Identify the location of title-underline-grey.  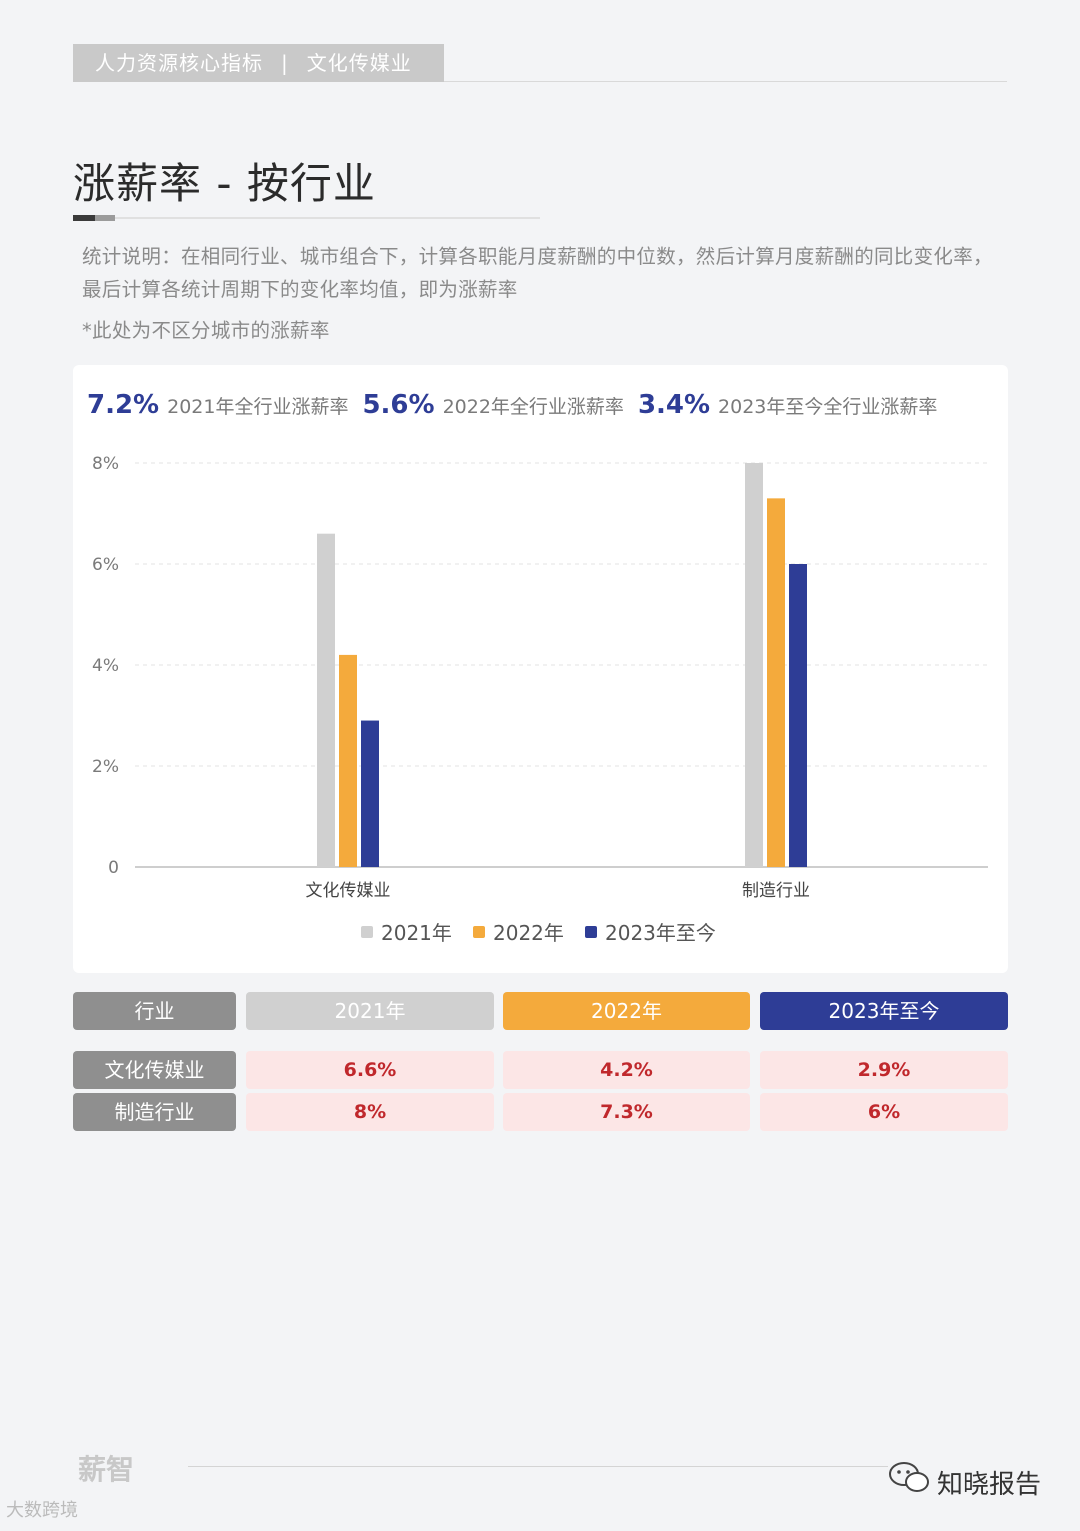
(105, 218).